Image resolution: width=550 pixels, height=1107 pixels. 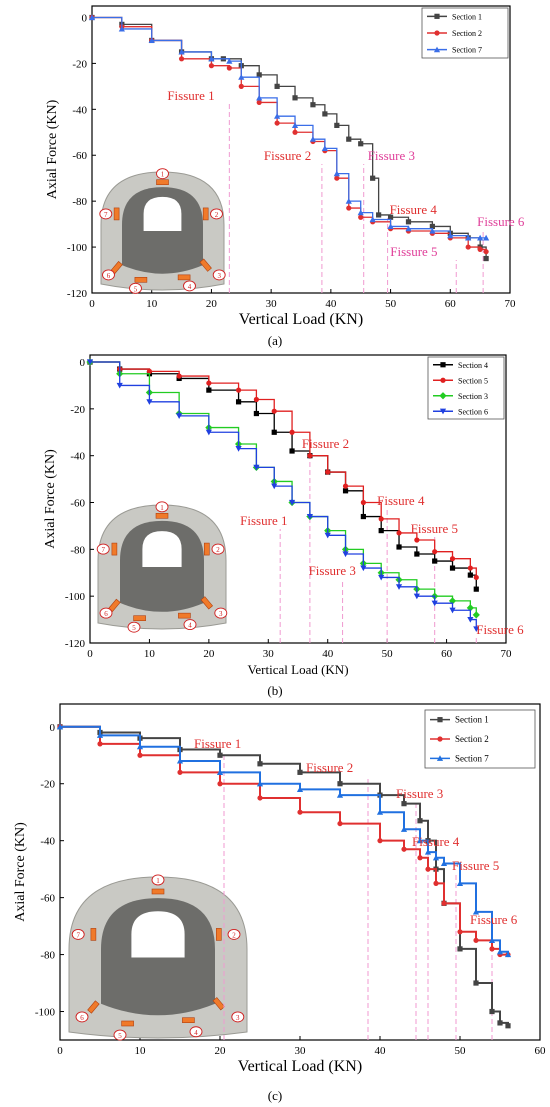 What do you see at coordinates (221, 1051) in the screenshot?
I see `panel-c-x-tick-label: 20` at bounding box center [221, 1051].